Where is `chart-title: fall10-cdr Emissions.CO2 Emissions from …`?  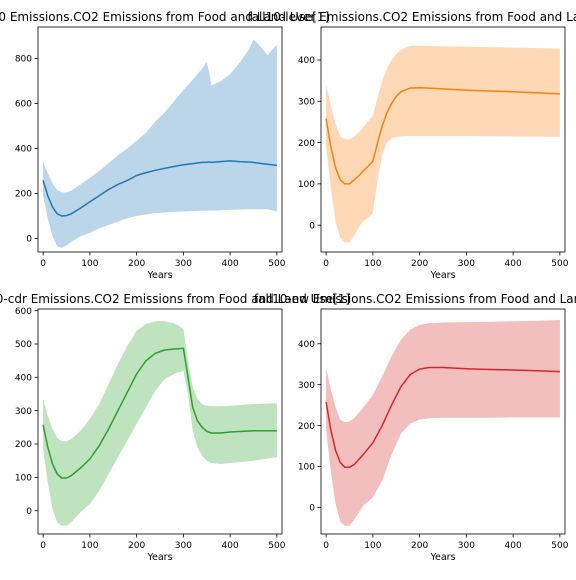
chart-title: fall10-cdr Emissions.CO2 Emissions from … is located at coordinates (175, 299).